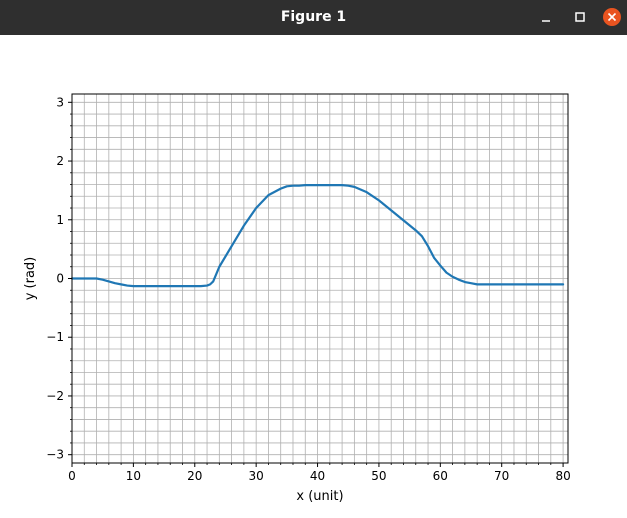  What do you see at coordinates (256, 476) in the screenshot?
I see `x-tick-label: 30` at bounding box center [256, 476].